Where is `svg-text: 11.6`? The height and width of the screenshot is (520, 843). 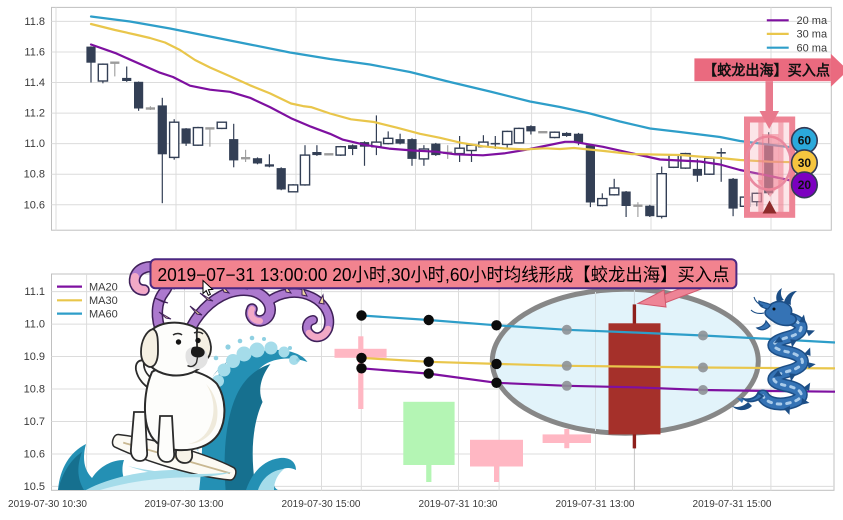
svg-text: 11.6 is located at coordinates (34, 53).